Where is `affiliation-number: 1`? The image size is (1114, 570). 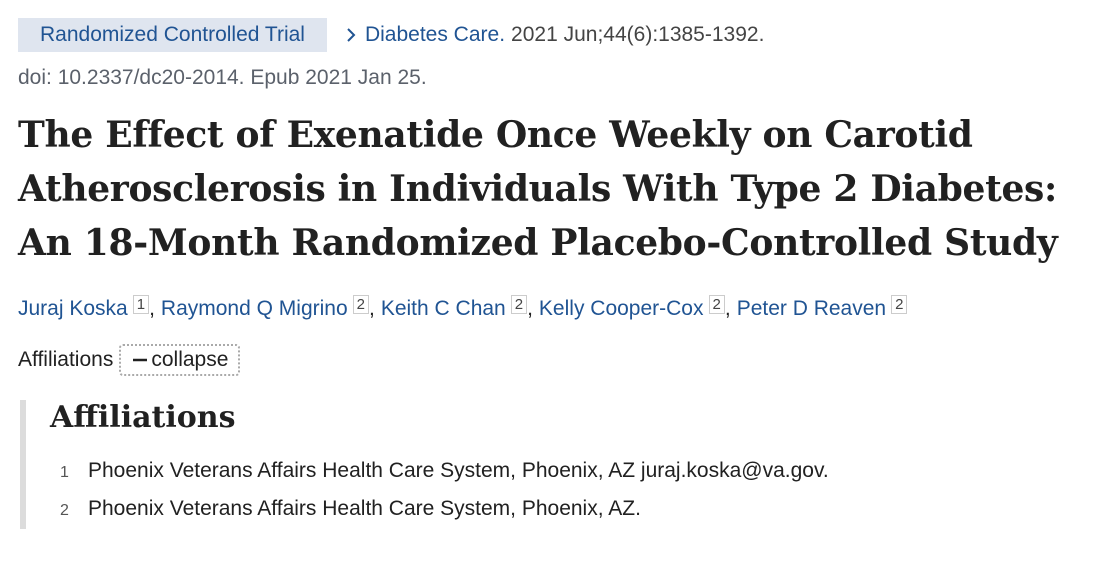
affiliation-number: 1 is located at coordinates (64, 472).